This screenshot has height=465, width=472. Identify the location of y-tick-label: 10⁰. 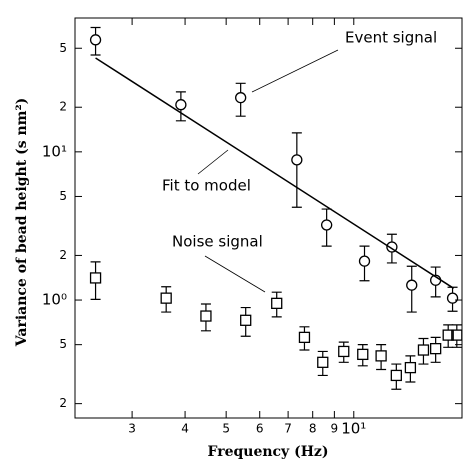
(54, 300).